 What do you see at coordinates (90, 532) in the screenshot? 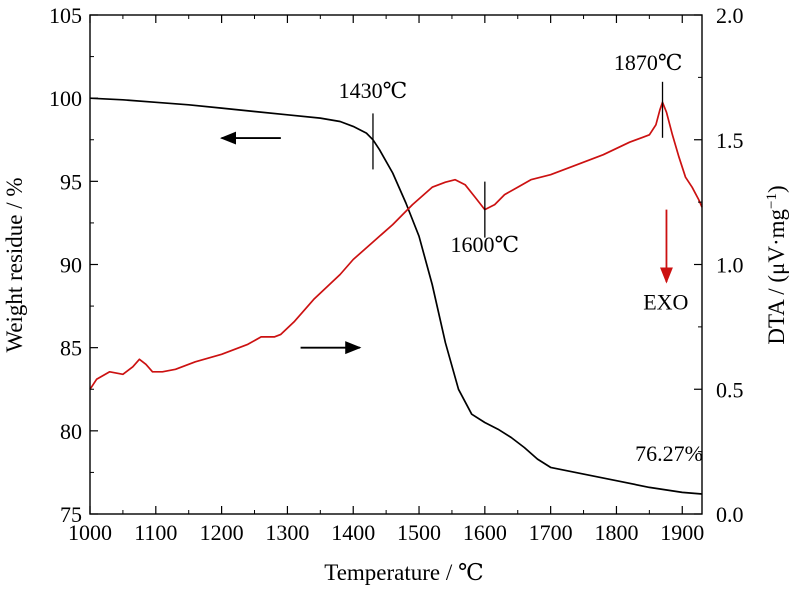
I see `x-tick-label: 1000` at bounding box center [90, 532].